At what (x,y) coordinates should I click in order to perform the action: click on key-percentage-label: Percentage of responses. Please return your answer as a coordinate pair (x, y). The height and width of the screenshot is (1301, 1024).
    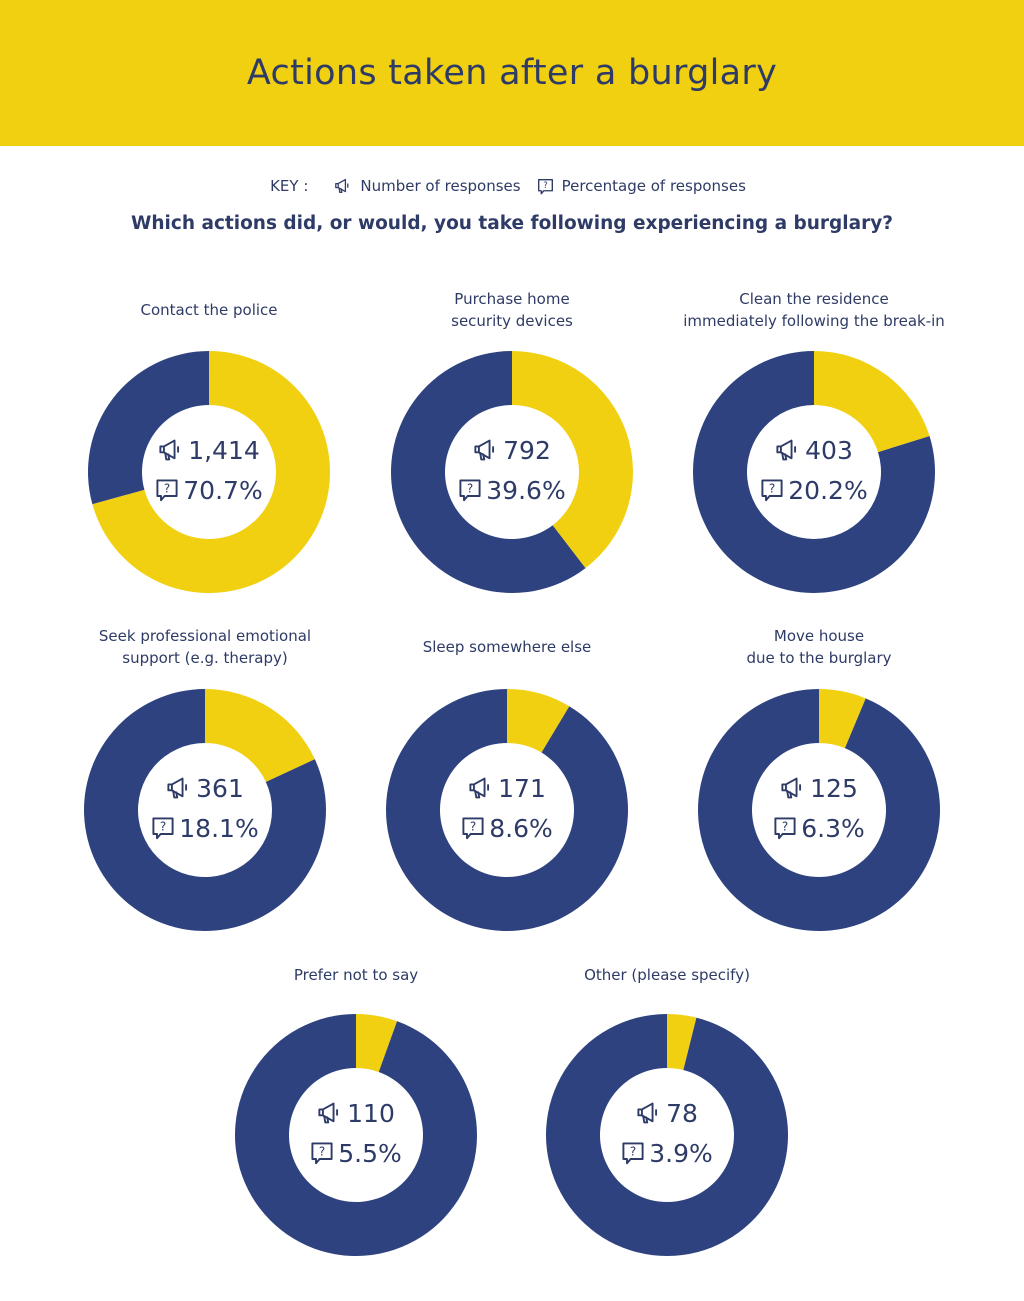
    Looking at the image, I should click on (653, 186).